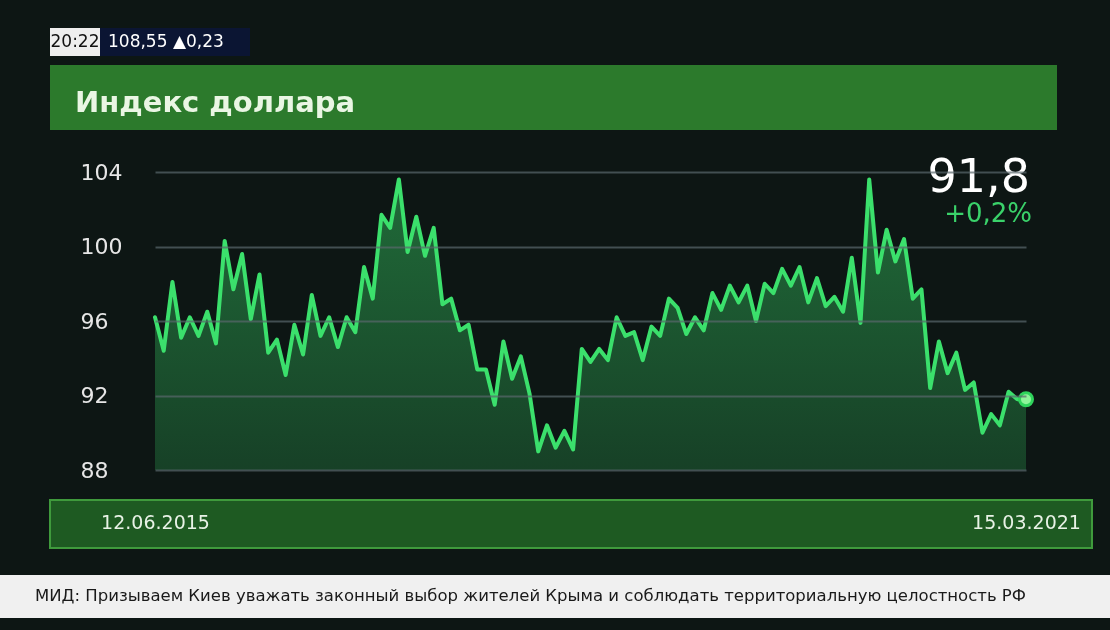 Image resolution: width=1110 pixels, height=630 pixels. I want to click on y-tick-label: 88, so click(94, 470).